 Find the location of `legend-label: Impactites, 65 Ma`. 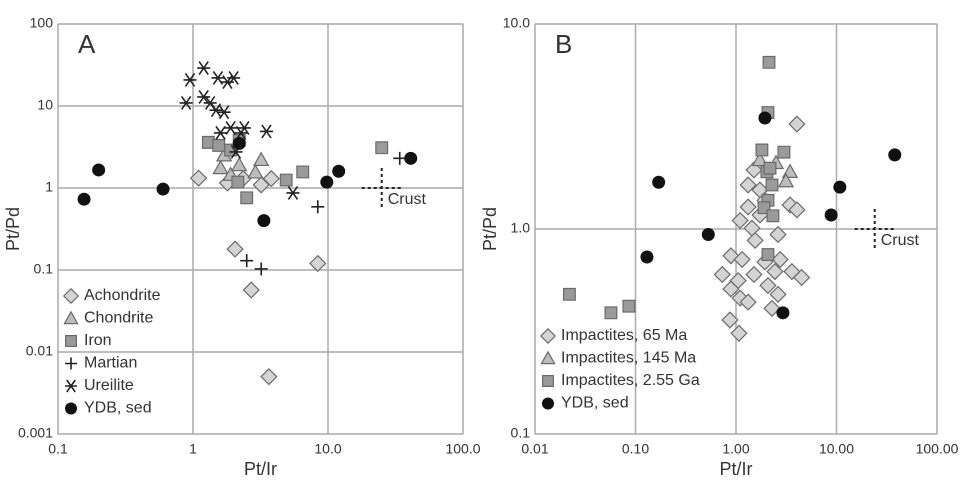

legend-label: Impactites, 65 Ma is located at coordinates (624, 335).